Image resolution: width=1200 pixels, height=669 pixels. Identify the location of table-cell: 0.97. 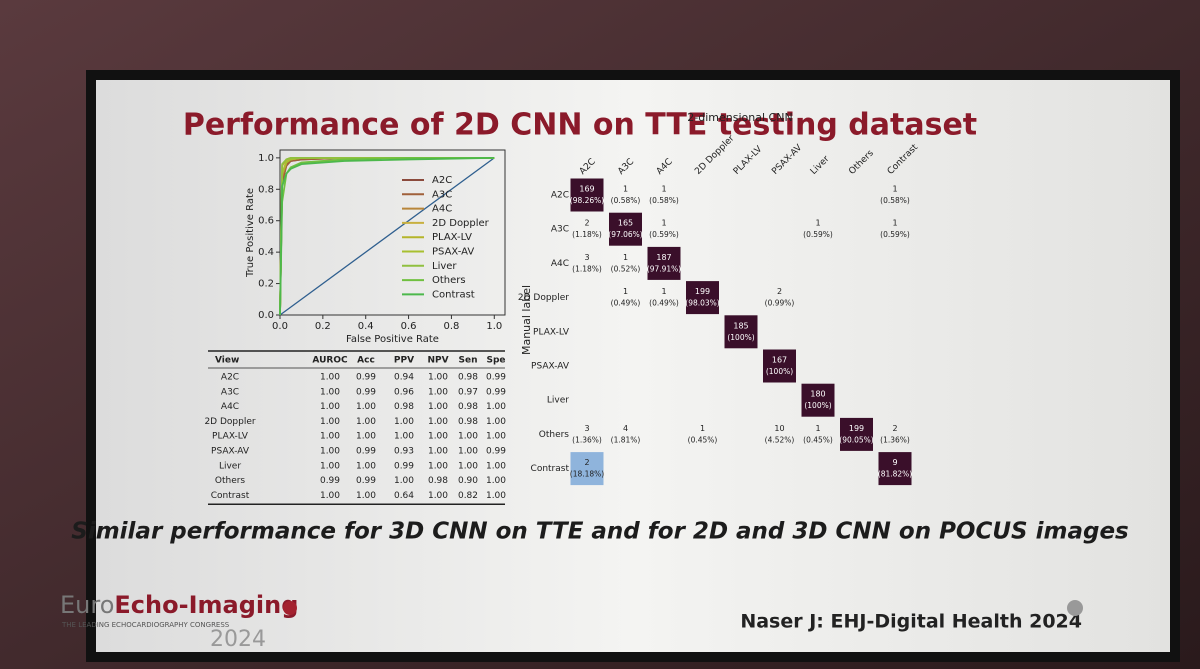
(468, 392).